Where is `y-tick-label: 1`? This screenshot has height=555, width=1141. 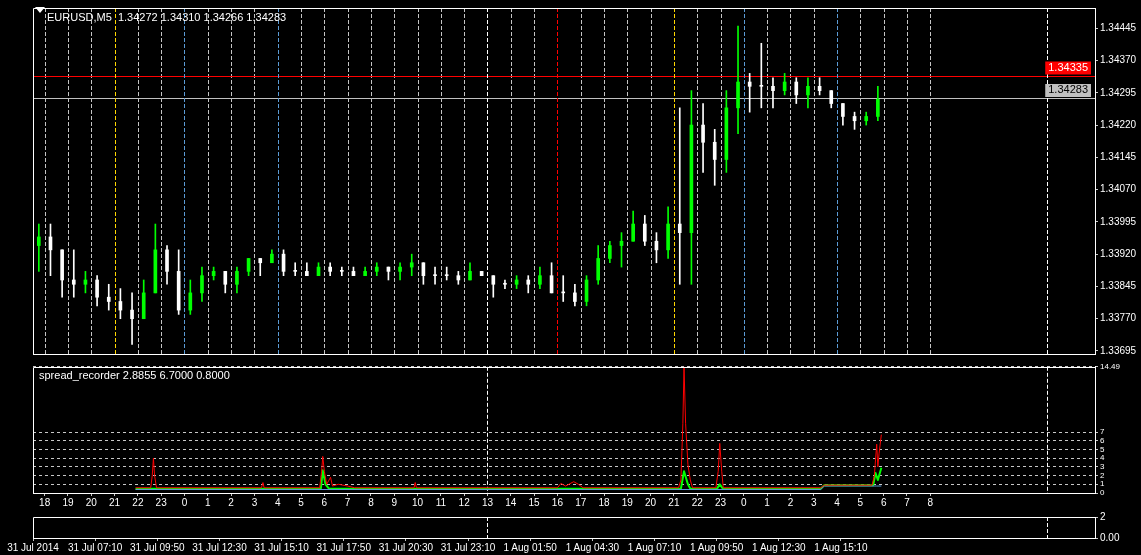 y-tick-label: 1 is located at coordinates (1102, 484).